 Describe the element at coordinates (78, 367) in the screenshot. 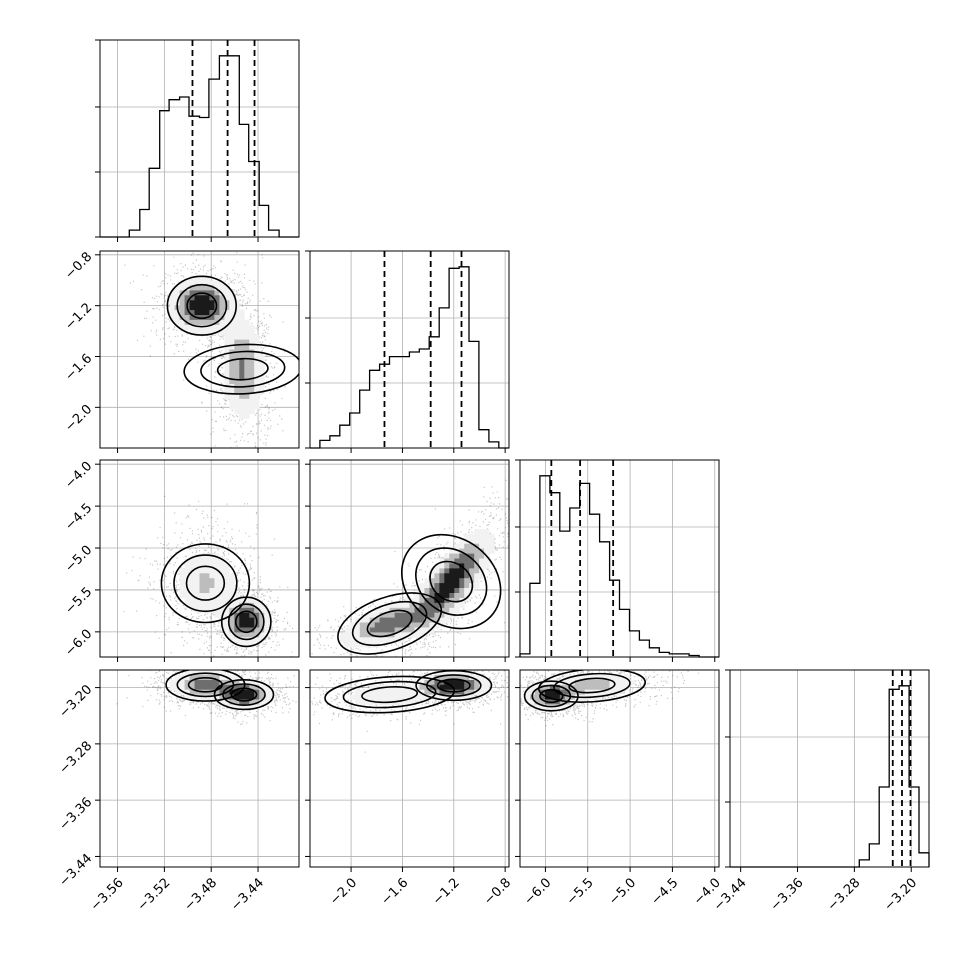

I see `y-tick-label: −1.6` at that location.